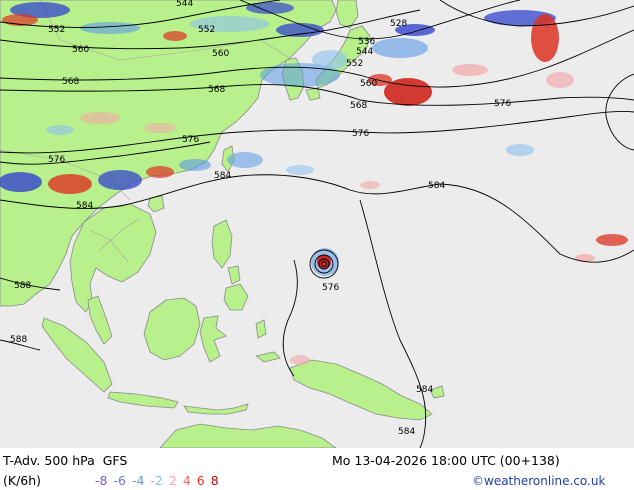 The width and height of the screenshot is (634, 490). What do you see at coordinates (234, 275) in the screenshot?
I see `land-visayas` at bounding box center [234, 275].